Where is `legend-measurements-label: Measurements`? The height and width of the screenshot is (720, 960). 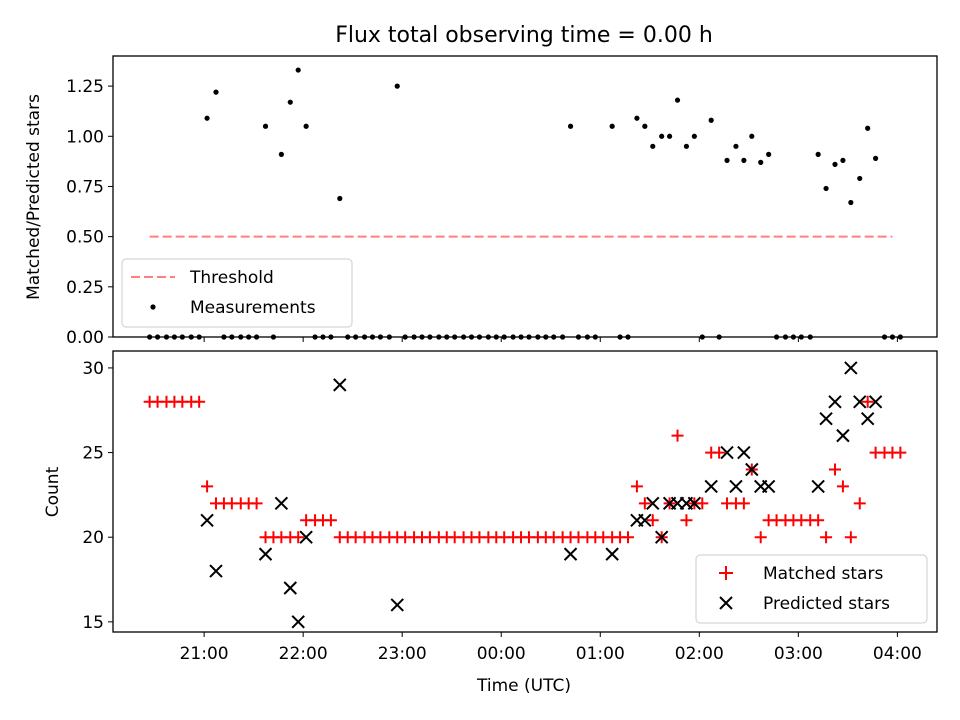
legend-measurements-label: Measurements is located at coordinates (253, 308).